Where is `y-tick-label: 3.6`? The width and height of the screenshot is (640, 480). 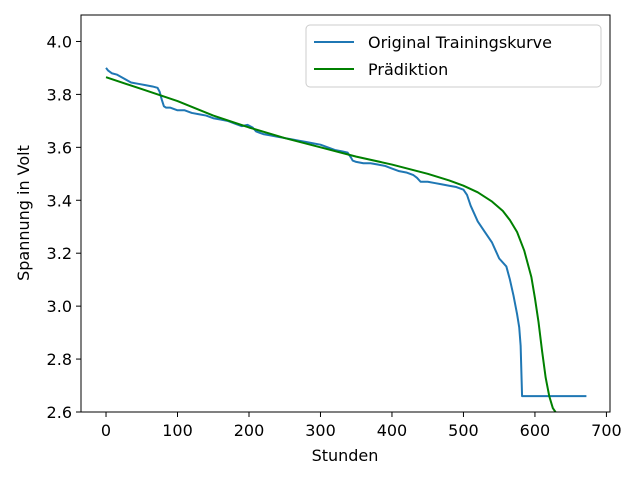
y-tick-label: 3.6 is located at coordinates (59, 147).